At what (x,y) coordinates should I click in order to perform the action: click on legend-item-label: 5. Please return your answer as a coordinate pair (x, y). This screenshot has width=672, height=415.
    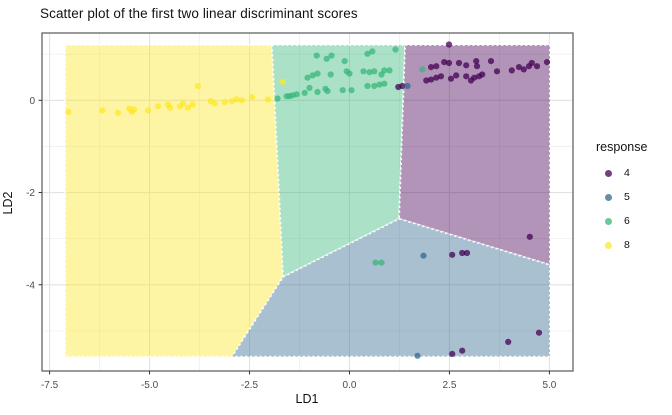
    Looking at the image, I should click on (627, 197).